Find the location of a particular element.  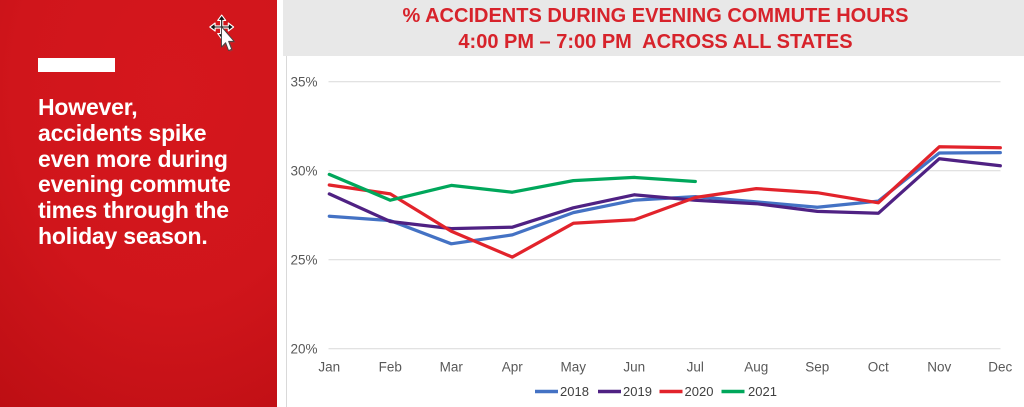

svg-text: Sep is located at coordinates (817, 367).